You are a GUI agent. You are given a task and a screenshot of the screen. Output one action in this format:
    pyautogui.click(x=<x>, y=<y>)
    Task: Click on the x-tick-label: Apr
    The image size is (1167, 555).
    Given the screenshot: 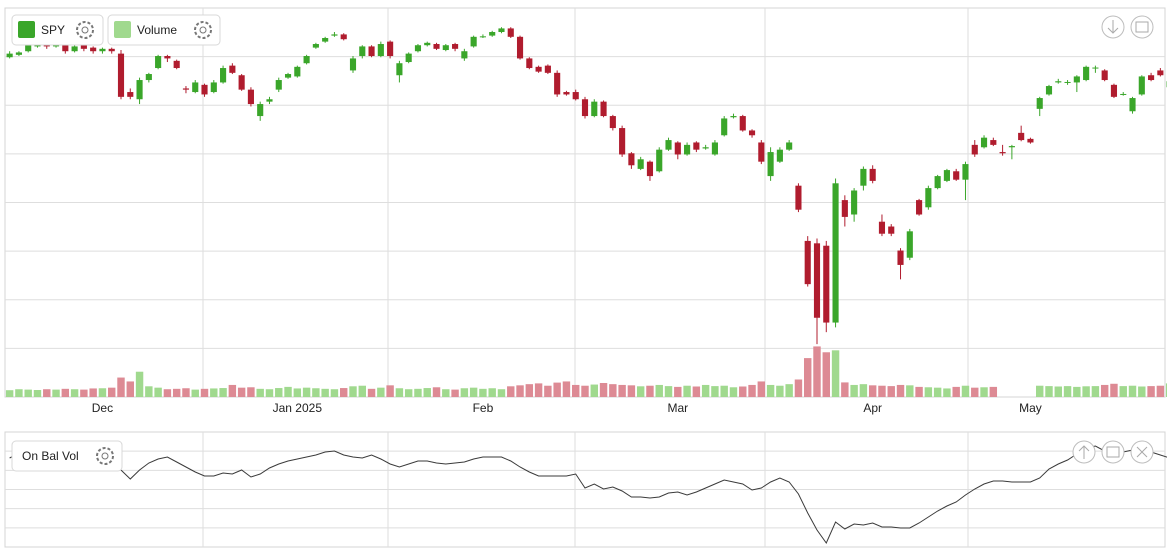 What is the action you would take?
    pyautogui.click(x=872, y=408)
    